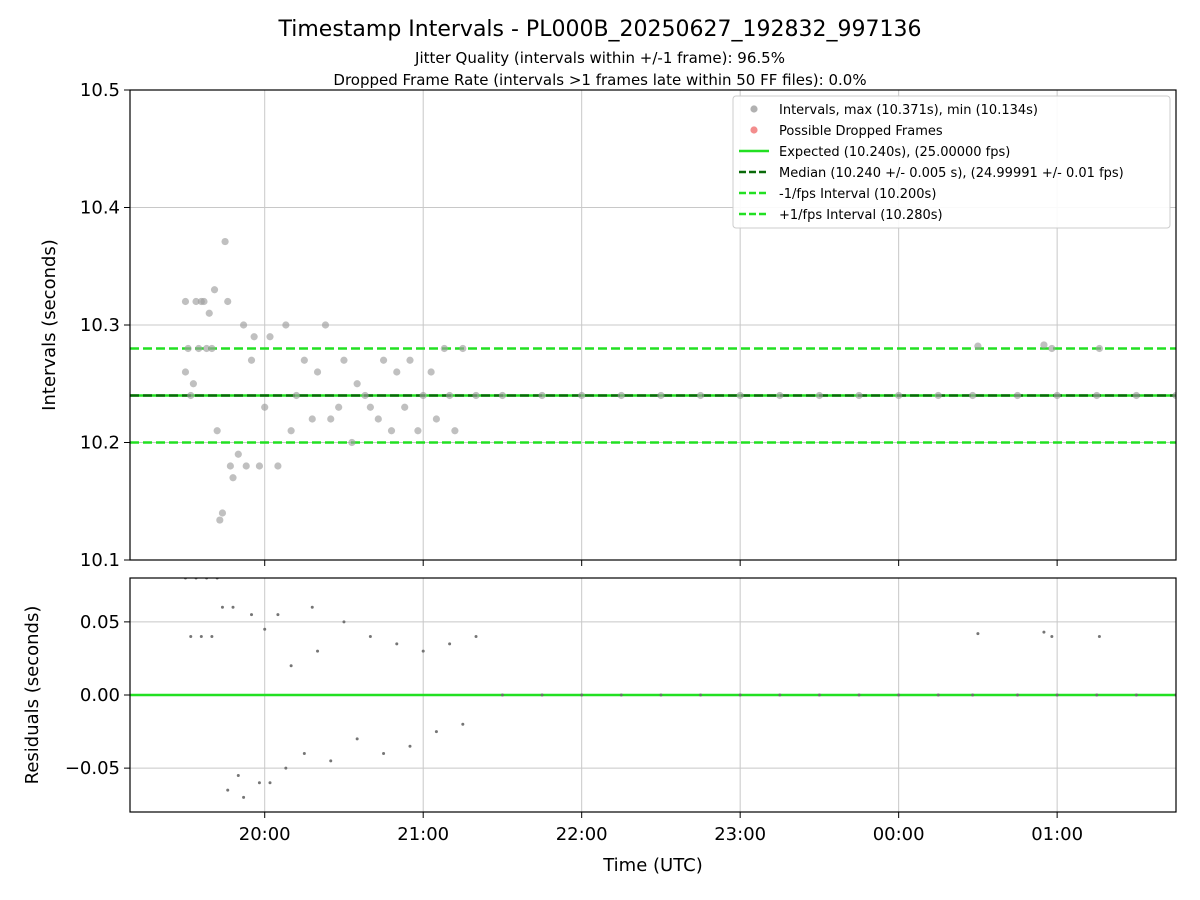 The height and width of the screenshot is (900, 1200). I want to click on x-axis-label: Time (UTC), so click(652, 865).